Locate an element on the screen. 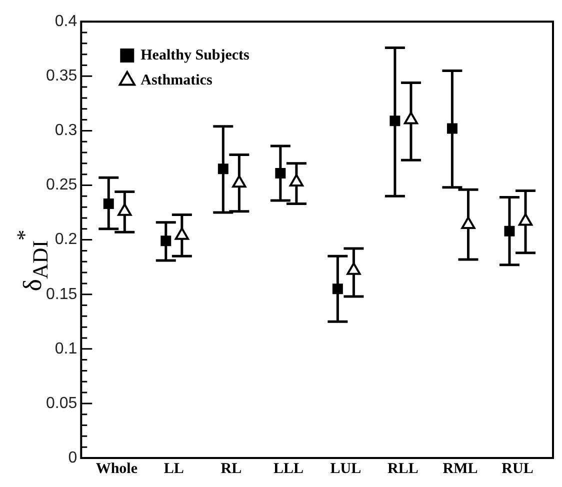 This screenshot has height=487, width=562. x-tick-label: LUL is located at coordinates (346, 468).